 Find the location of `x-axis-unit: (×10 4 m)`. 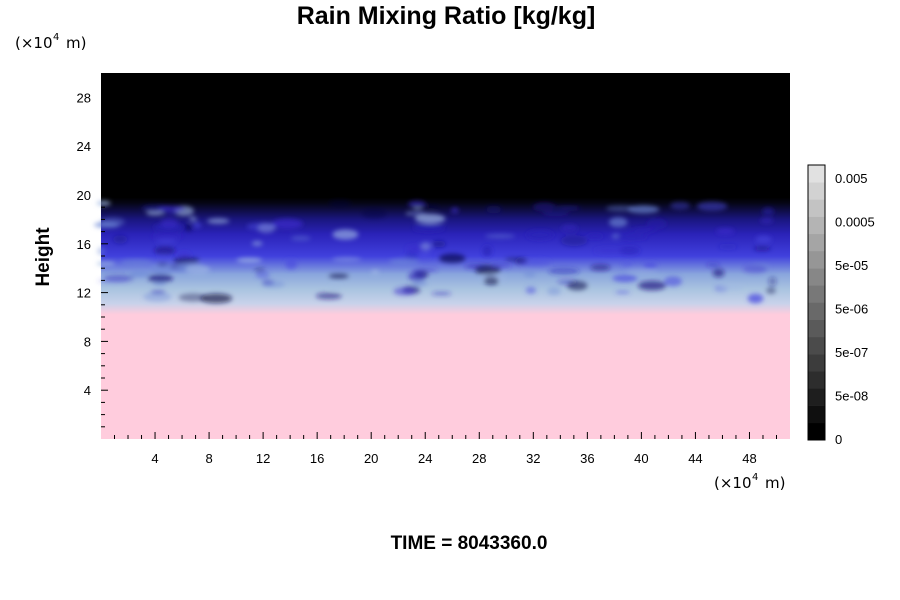

x-axis-unit: (×10 4 m) is located at coordinates (749, 482).